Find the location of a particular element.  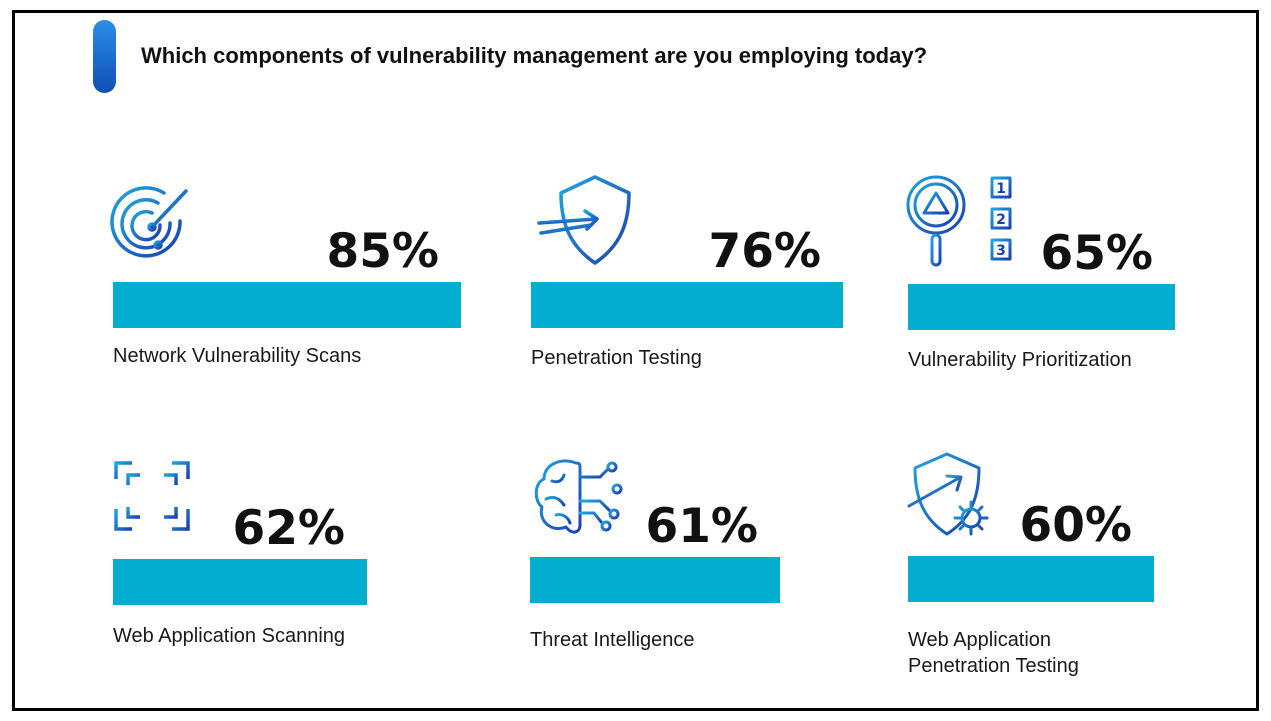

category-label-5: Threat Intelligence is located at coordinates (612, 640).